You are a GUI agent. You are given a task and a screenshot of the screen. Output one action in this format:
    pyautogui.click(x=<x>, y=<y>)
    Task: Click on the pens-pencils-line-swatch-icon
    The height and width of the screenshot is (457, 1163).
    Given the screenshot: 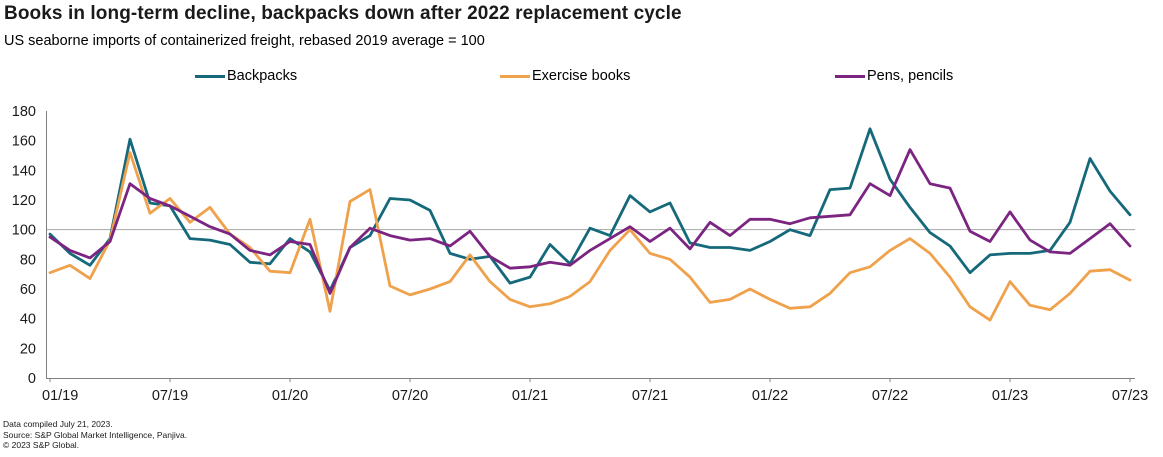 What is the action you would take?
    pyautogui.click(x=850, y=76)
    